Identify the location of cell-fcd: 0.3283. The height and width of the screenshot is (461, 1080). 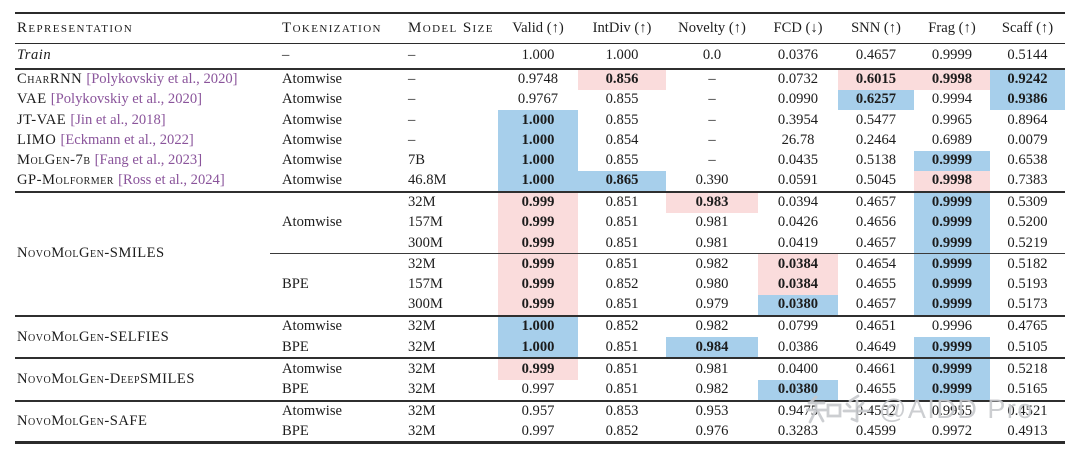
(798, 431).